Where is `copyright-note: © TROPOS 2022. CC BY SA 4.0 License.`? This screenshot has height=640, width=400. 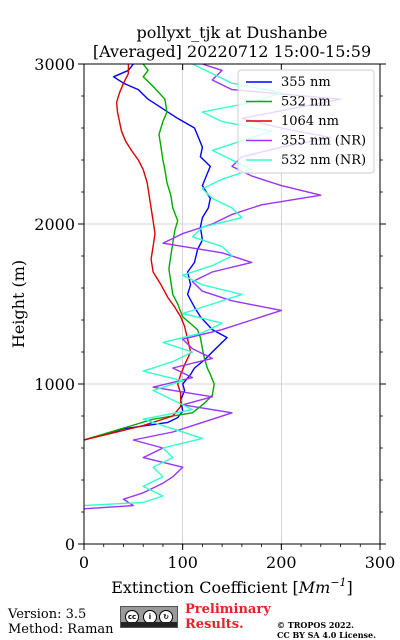
copyright-note: © TROPOS 2022. CC BY SA 4.0 License. is located at coordinates (326, 630).